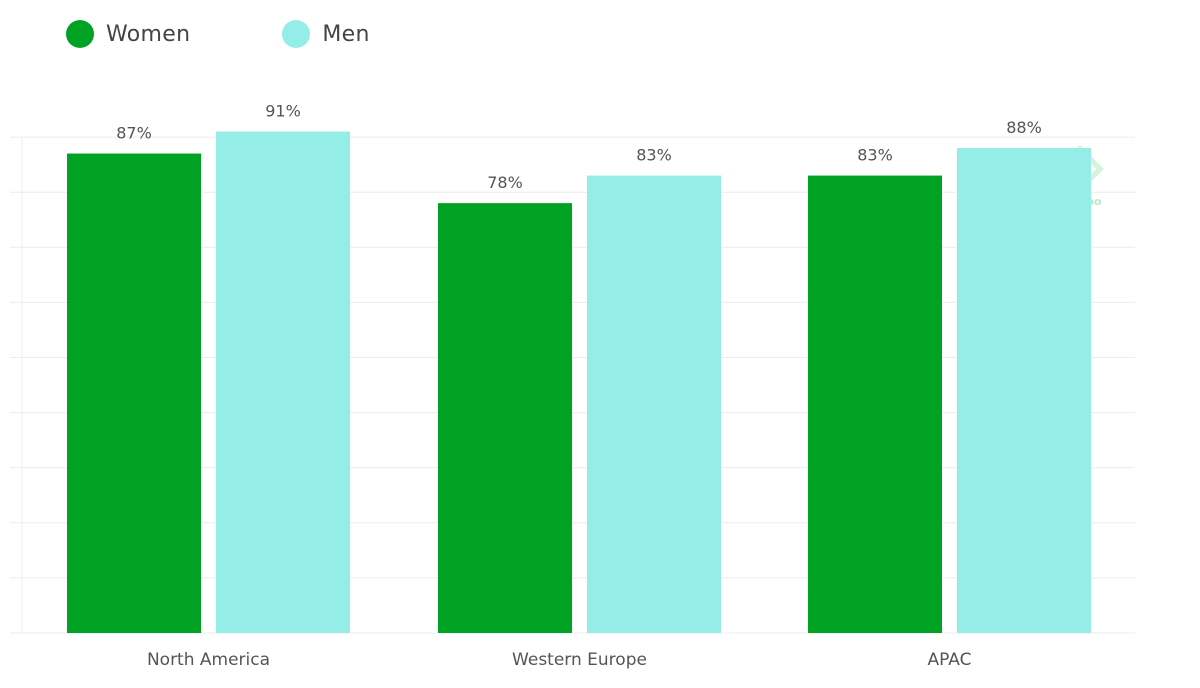 This screenshot has height=688, width=1200. Describe the element at coordinates (283, 110) in the screenshot. I see `data-label: 91%` at that location.